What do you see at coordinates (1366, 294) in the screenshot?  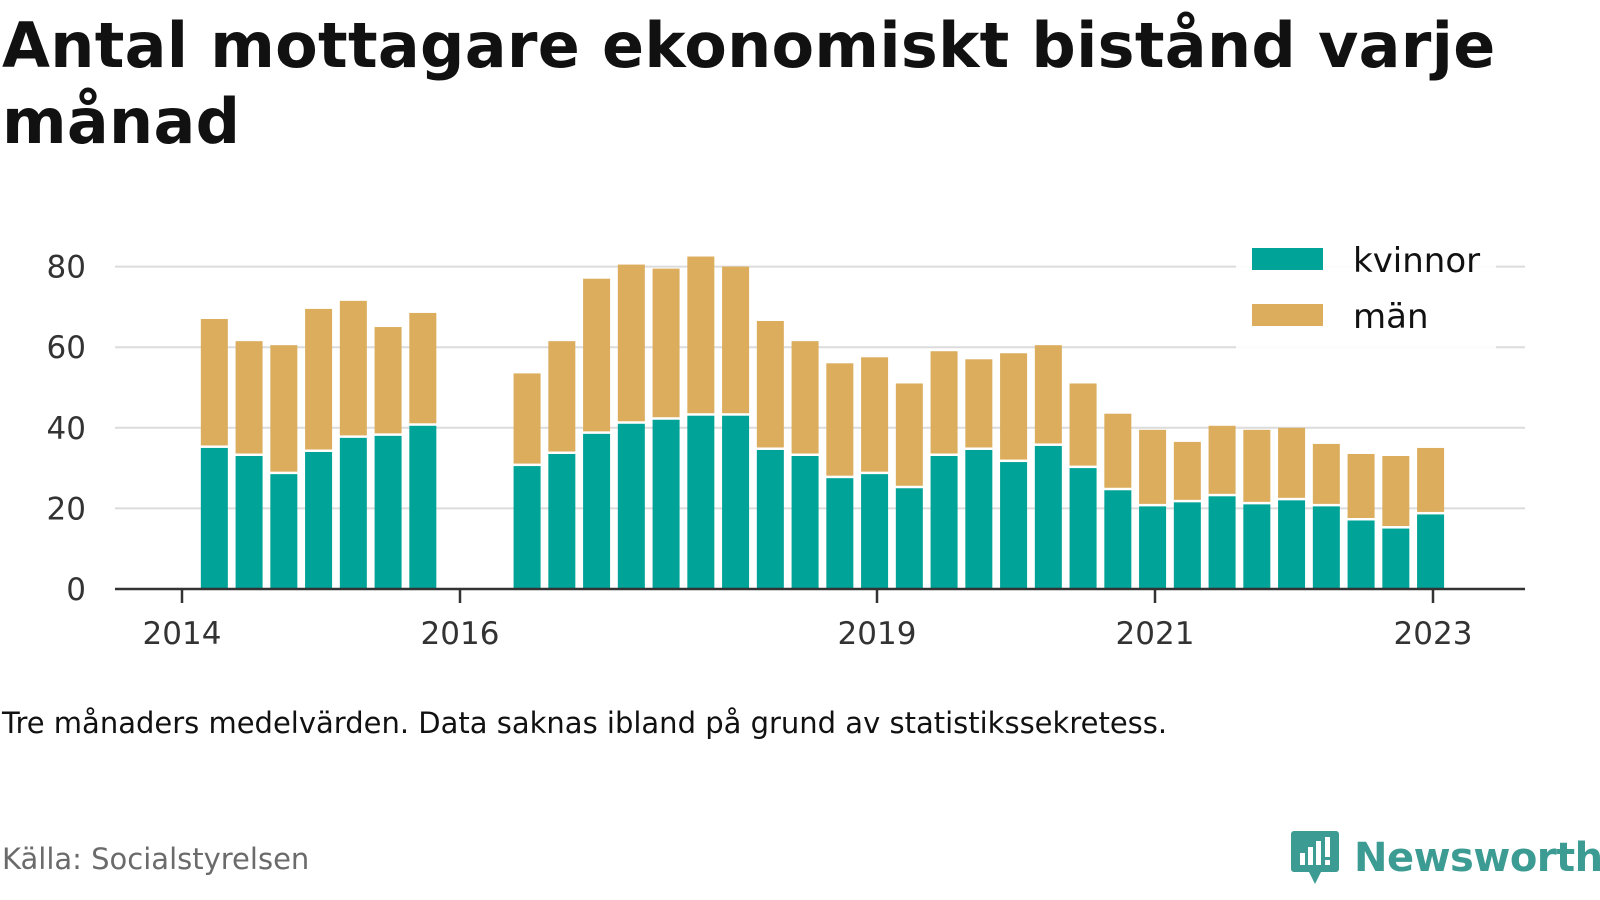 I see `legend: kvinnor män` at bounding box center [1366, 294].